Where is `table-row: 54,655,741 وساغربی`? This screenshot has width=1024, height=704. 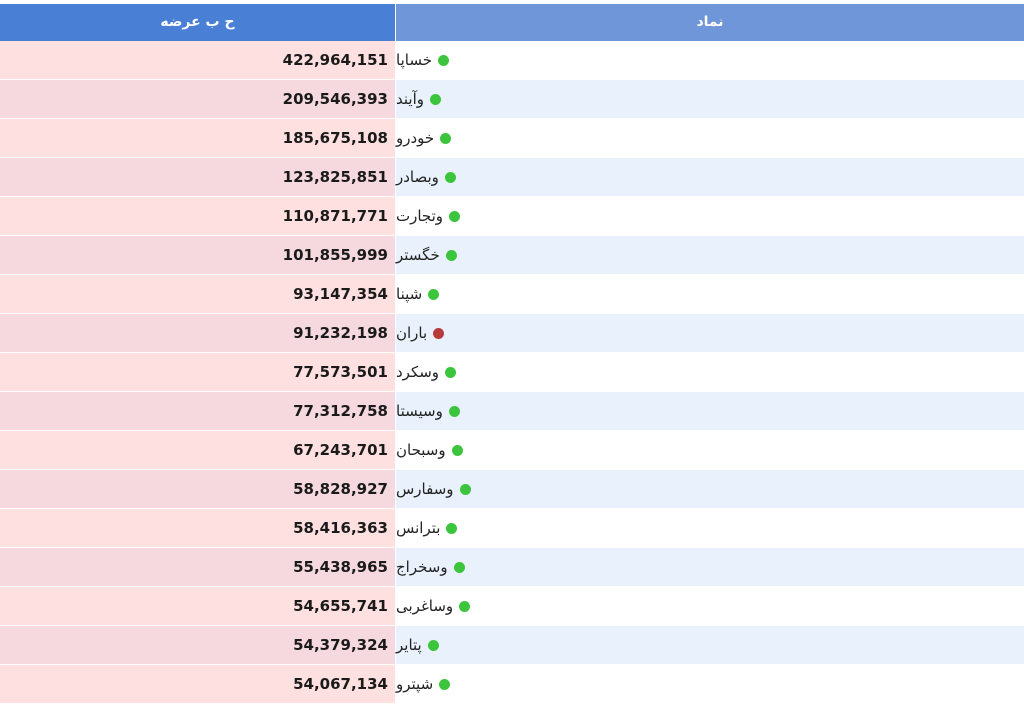 table-row: 54,655,741 وساغربی is located at coordinates (512, 606).